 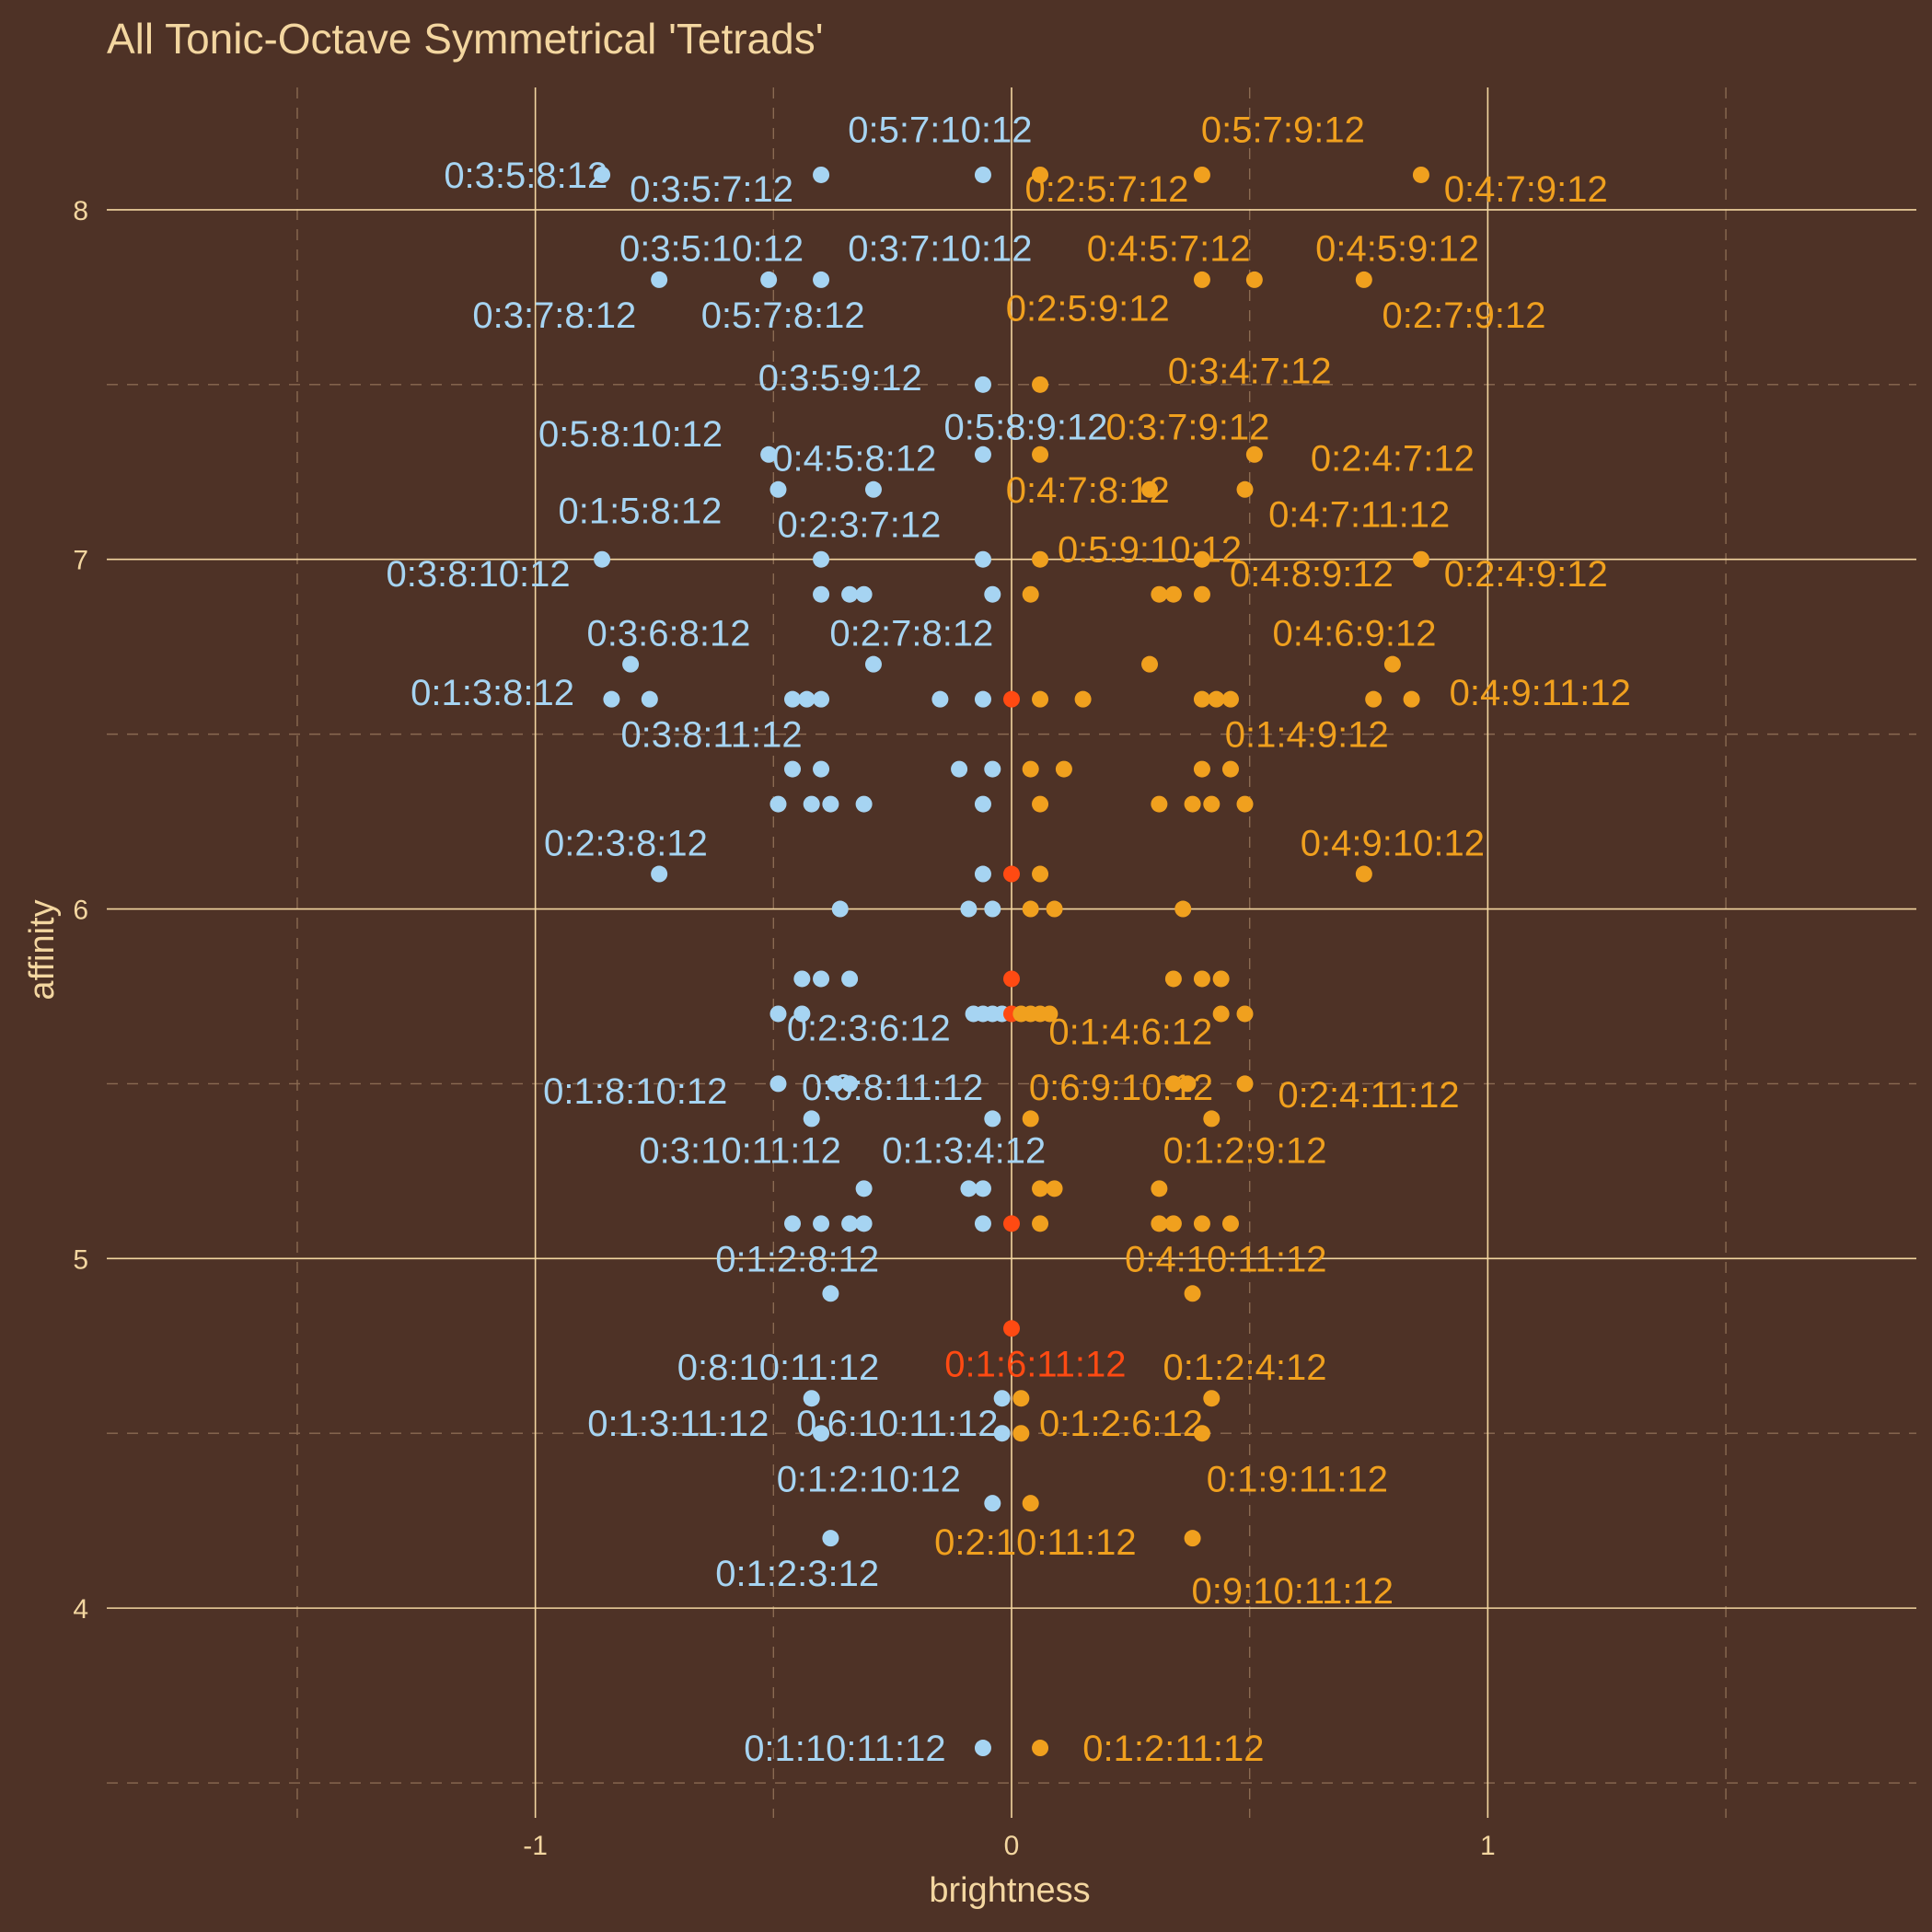 I want to click on y-axis-title: affinity, so click(x=42, y=950).